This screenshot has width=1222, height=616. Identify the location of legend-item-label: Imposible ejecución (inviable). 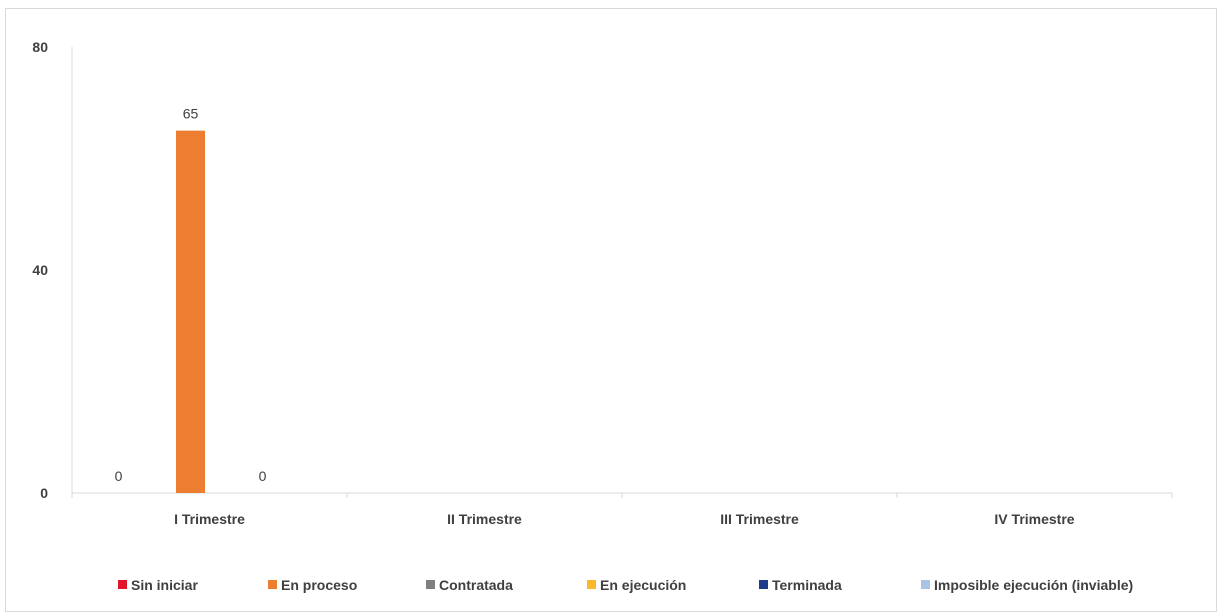
(1033, 585).